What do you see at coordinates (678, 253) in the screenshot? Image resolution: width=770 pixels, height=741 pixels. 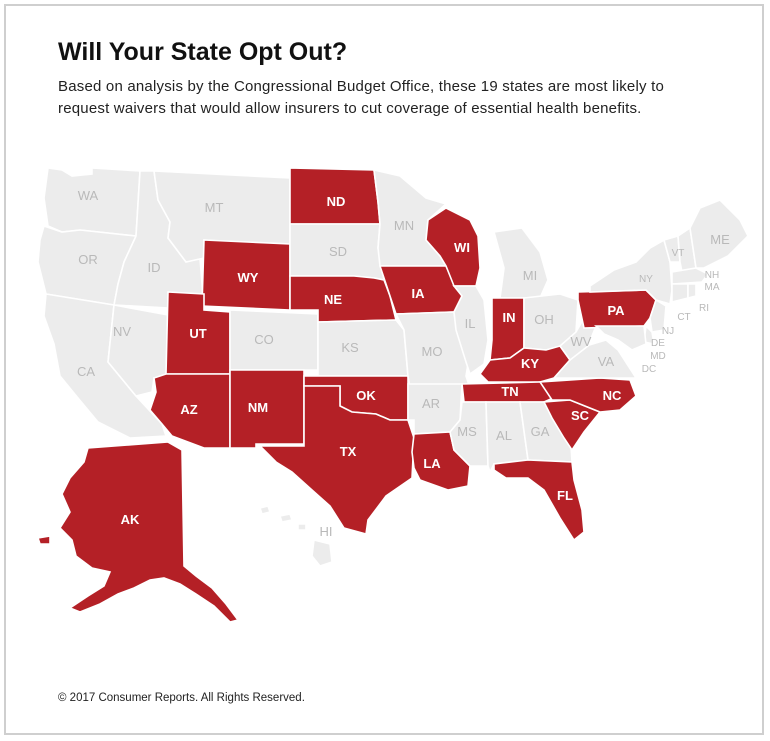 I see `label-VT: VT` at bounding box center [678, 253].